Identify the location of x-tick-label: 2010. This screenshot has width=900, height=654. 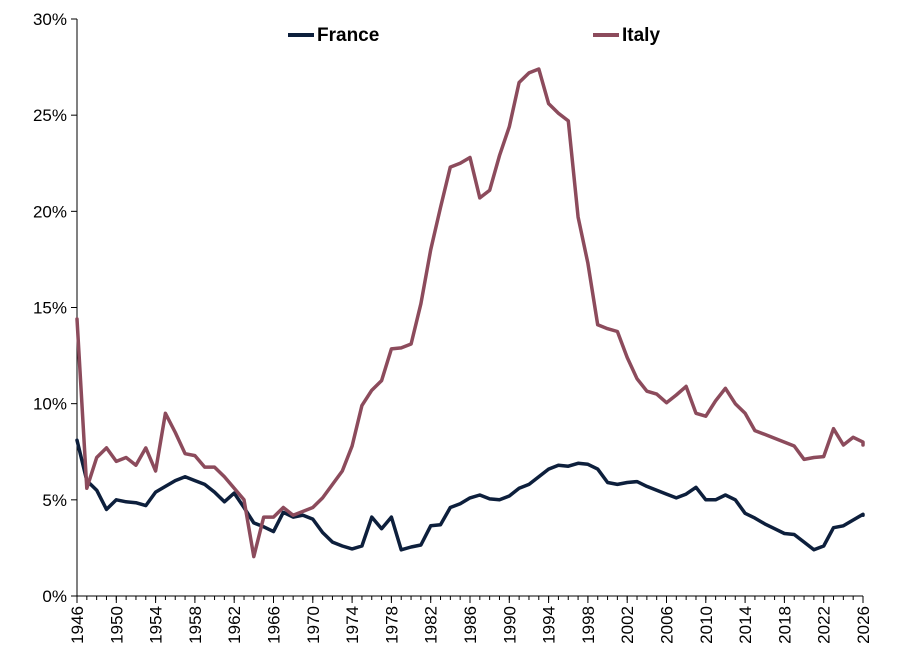
(706, 625).